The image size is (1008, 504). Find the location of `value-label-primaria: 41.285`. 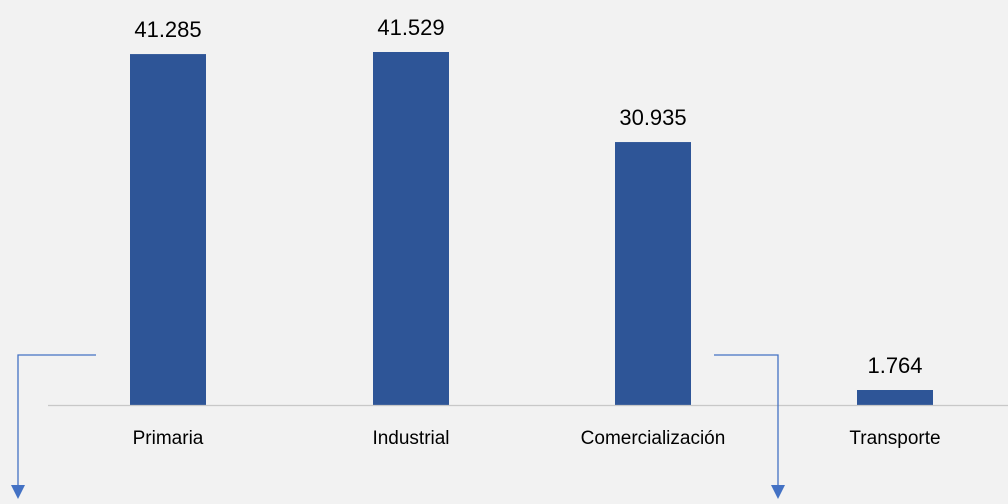

value-label-primaria: 41.285 is located at coordinates (167, 29).